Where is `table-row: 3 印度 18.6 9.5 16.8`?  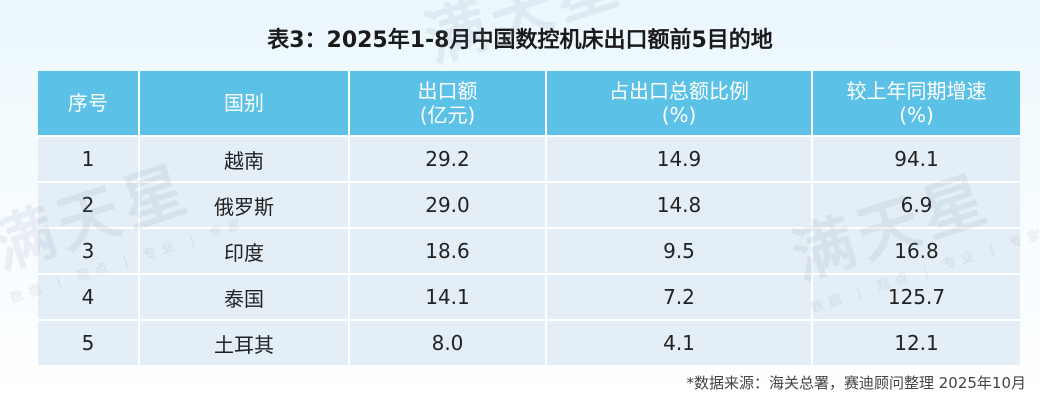
table-row: 3 印度 18.6 9.5 16.8 is located at coordinates (529, 250).